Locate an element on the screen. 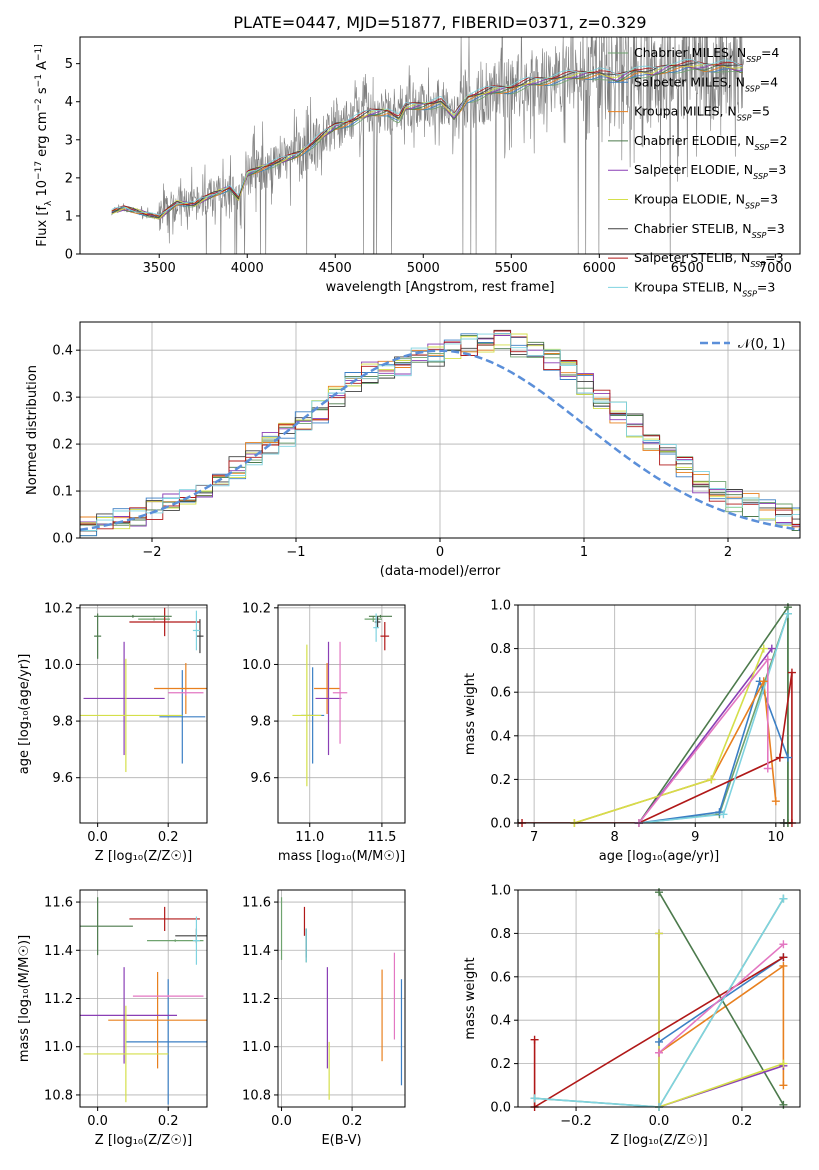 The image size is (819, 1170). weight-line-chabrier-elodie is located at coordinates (713, 714).